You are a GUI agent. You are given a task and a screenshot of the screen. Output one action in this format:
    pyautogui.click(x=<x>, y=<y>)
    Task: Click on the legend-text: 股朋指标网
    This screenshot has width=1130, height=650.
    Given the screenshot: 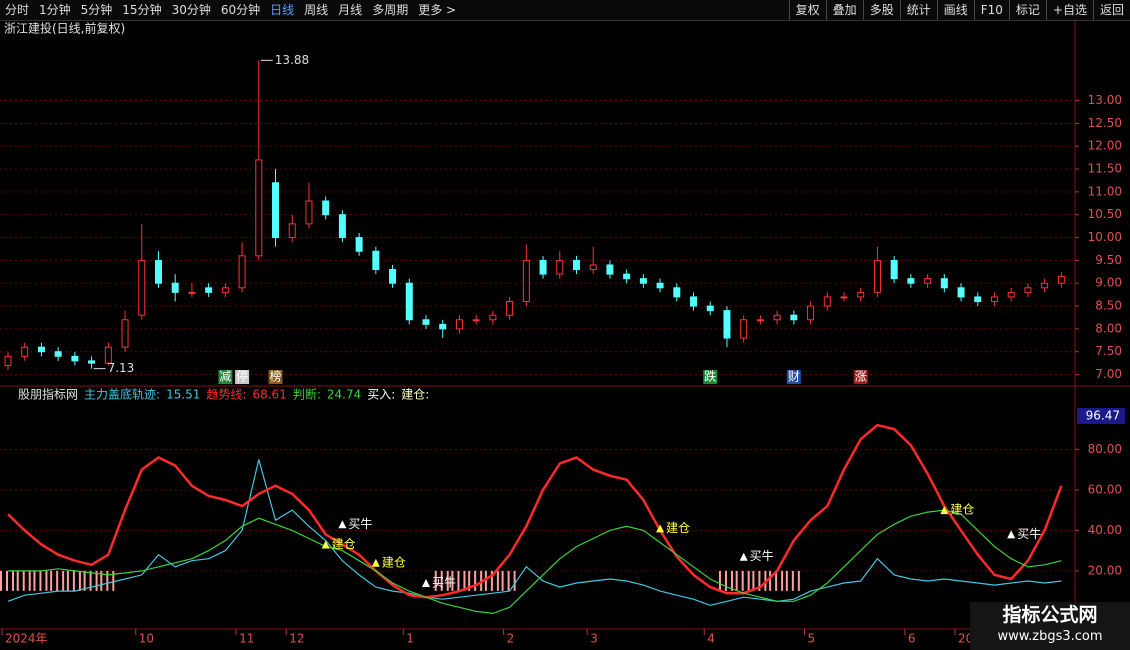 What is the action you would take?
    pyautogui.click(x=48, y=394)
    